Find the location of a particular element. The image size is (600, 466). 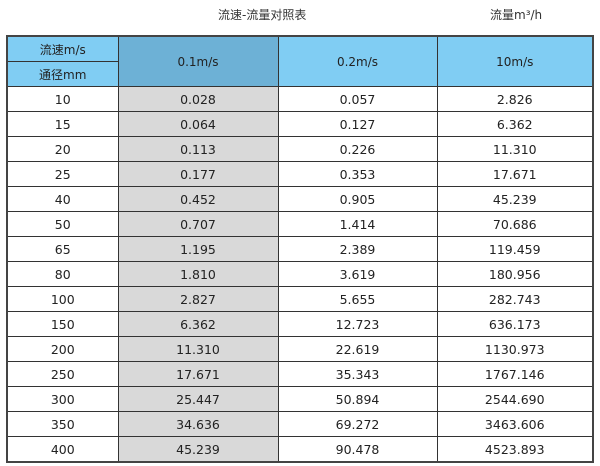

table-row: 25 0.177 0.353 17.671 is located at coordinates (300, 174).